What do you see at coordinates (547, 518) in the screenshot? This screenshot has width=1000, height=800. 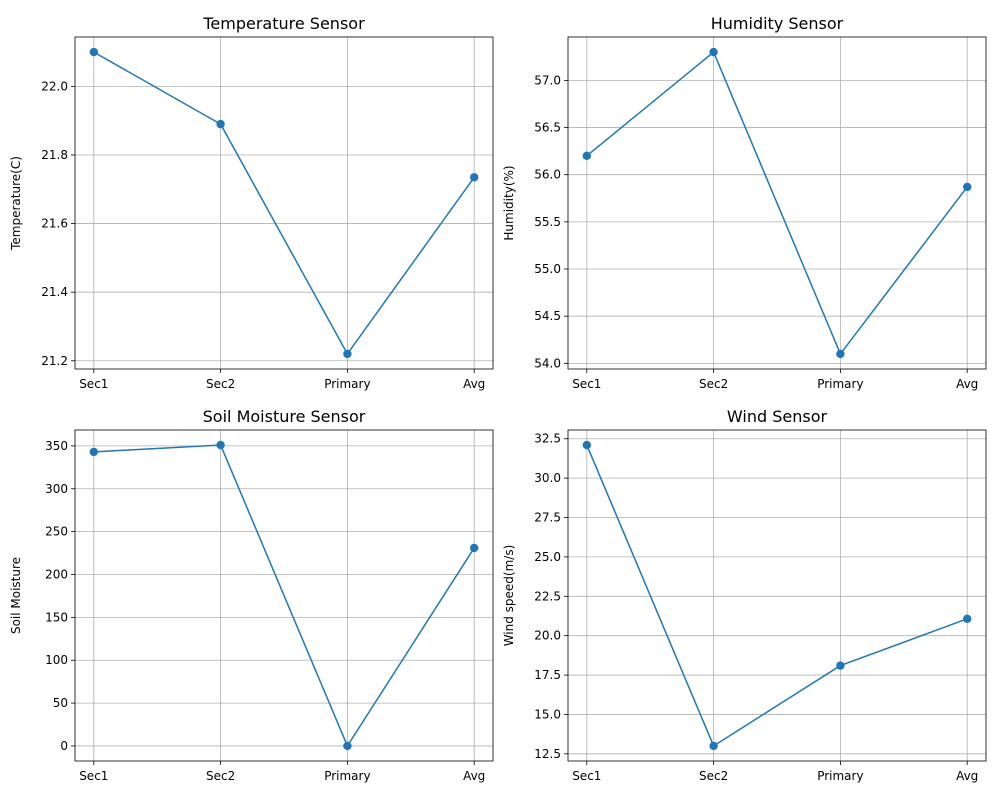 I see `y-tick-label: 27.5` at bounding box center [547, 518].